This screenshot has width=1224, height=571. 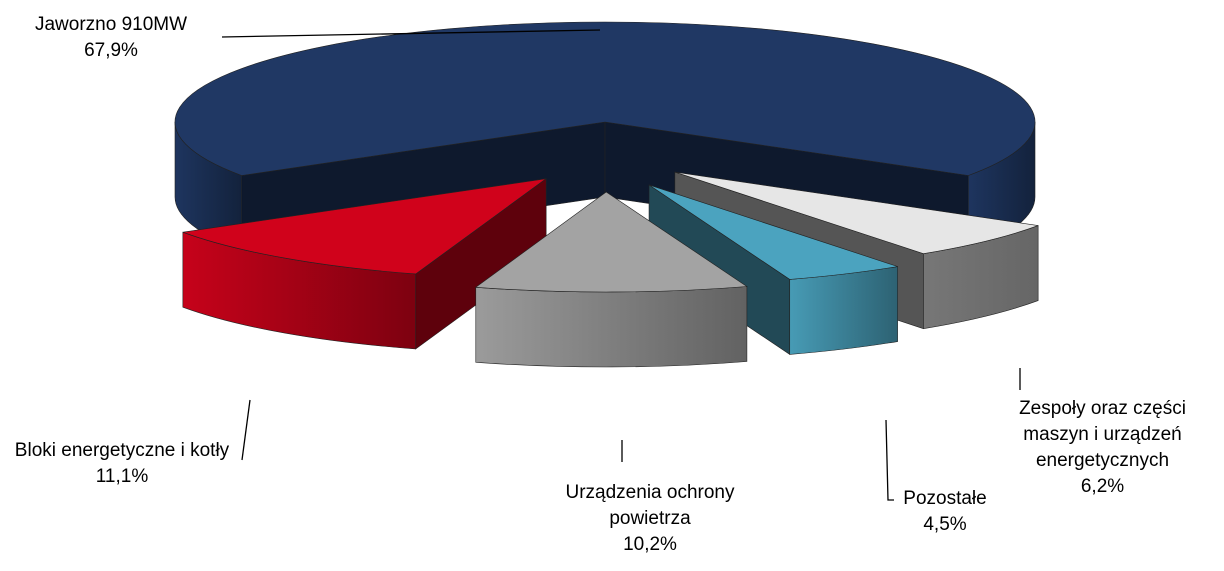 What do you see at coordinates (945, 524) in the screenshot?
I see `value-label: 4,5%` at bounding box center [945, 524].